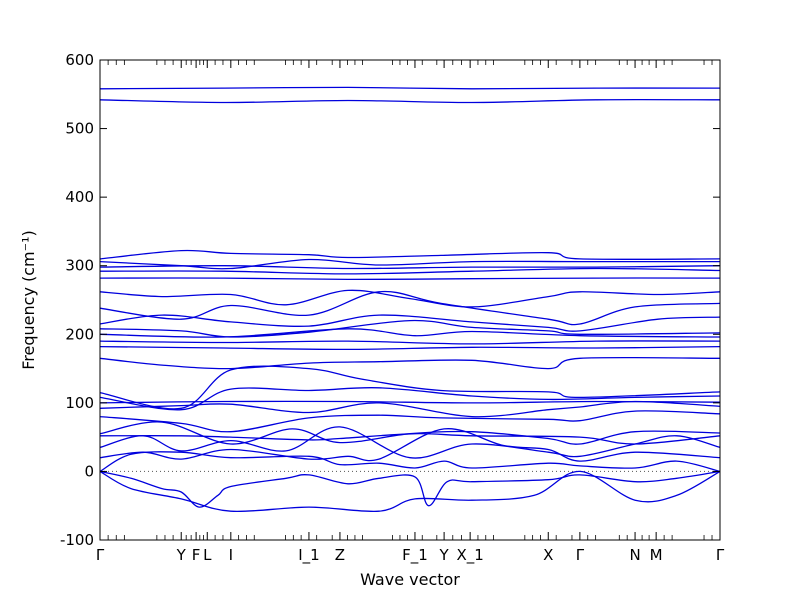 This screenshot has height=600, width=800. I want to click on x-tick-label: X, so click(548, 555).